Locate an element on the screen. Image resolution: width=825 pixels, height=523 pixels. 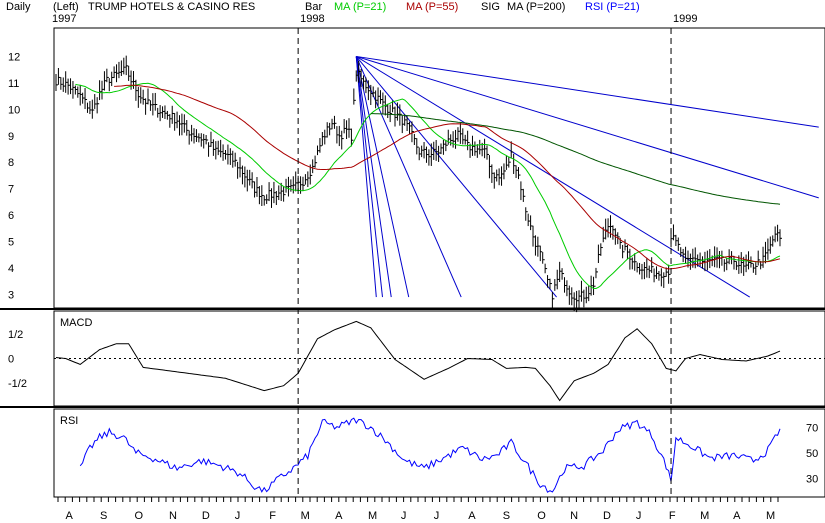
legend-rsi: RSI (P=21) is located at coordinates (612, 7).